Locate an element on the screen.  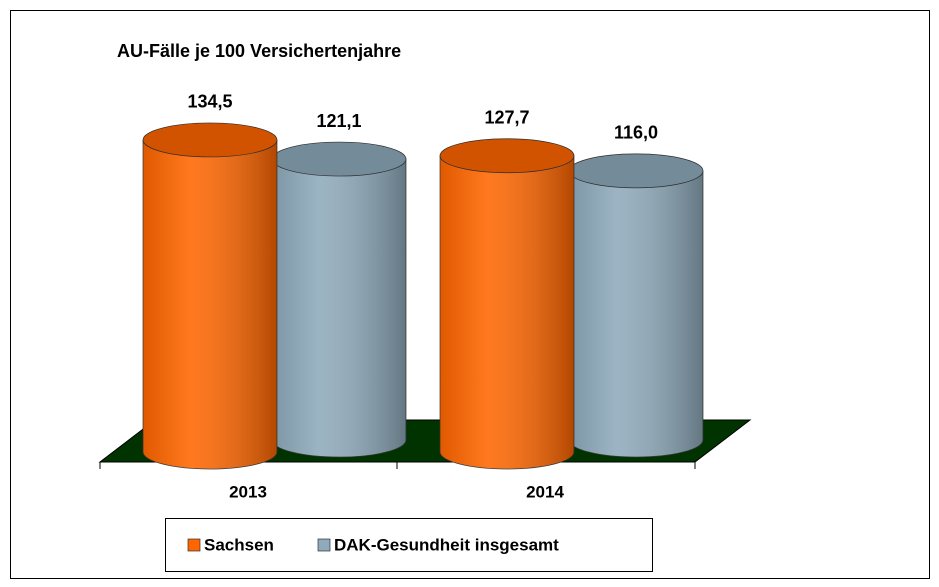
legend-label: DAK-Gesundheit insgesamt is located at coordinates (446, 544).